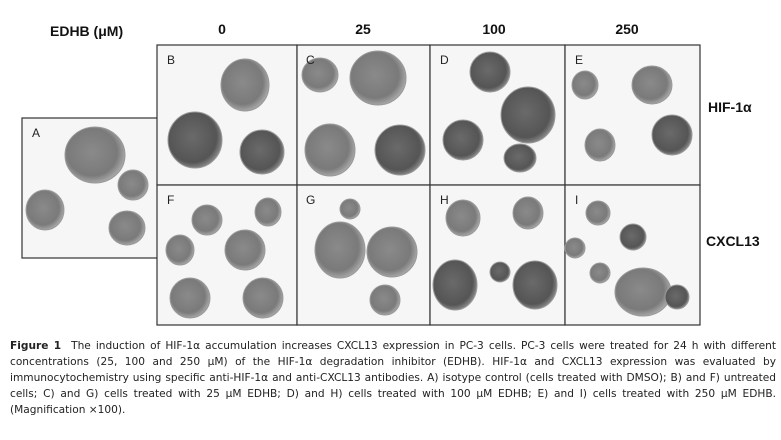  What do you see at coordinates (363, 29) in the screenshot?
I see `column-label: 25` at bounding box center [363, 29].